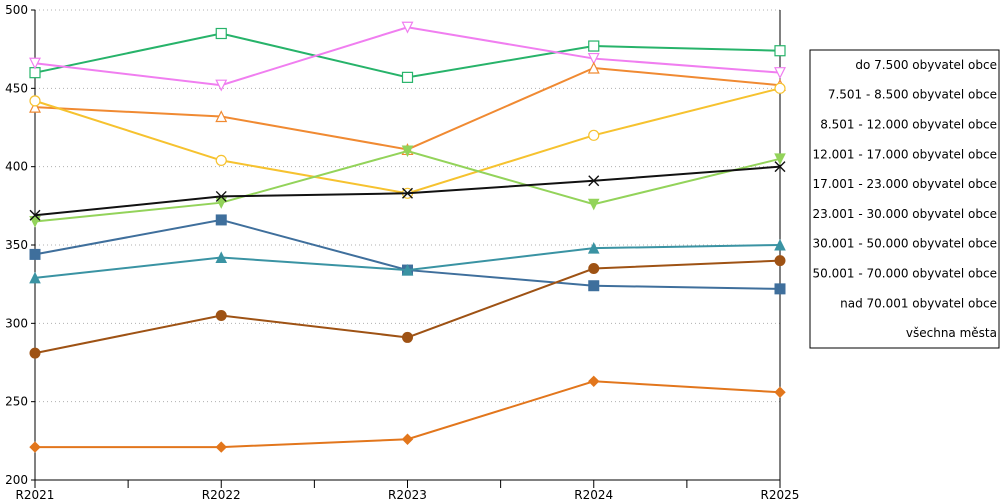  What do you see at coordinates (16, 402) in the screenshot?
I see `y-tick-label: 250` at bounding box center [16, 402].